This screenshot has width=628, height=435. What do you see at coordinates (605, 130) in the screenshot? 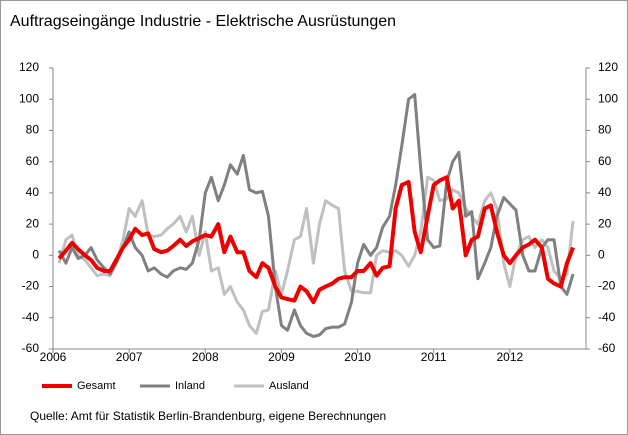
I see `y2-tick-label: 80` at bounding box center [605, 130].